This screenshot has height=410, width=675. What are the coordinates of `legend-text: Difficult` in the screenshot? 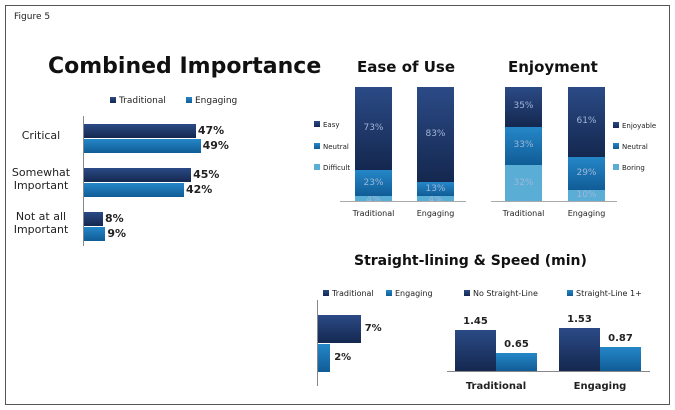 It's located at (337, 168).